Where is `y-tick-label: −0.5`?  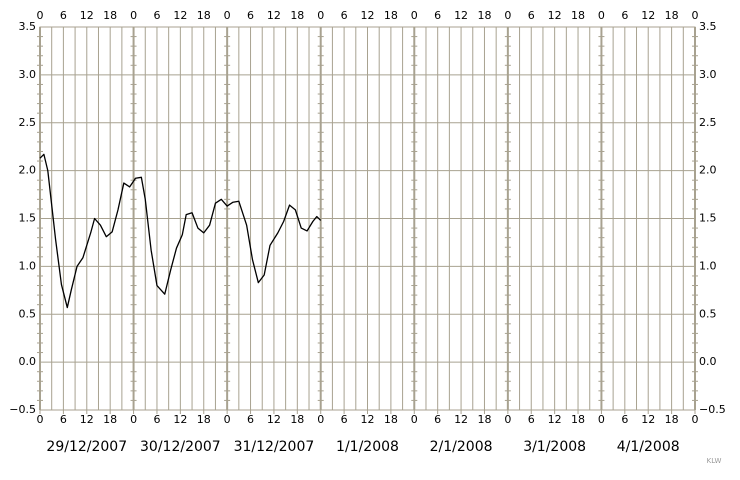 y-tick-label: −0.5 is located at coordinates (22, 409).